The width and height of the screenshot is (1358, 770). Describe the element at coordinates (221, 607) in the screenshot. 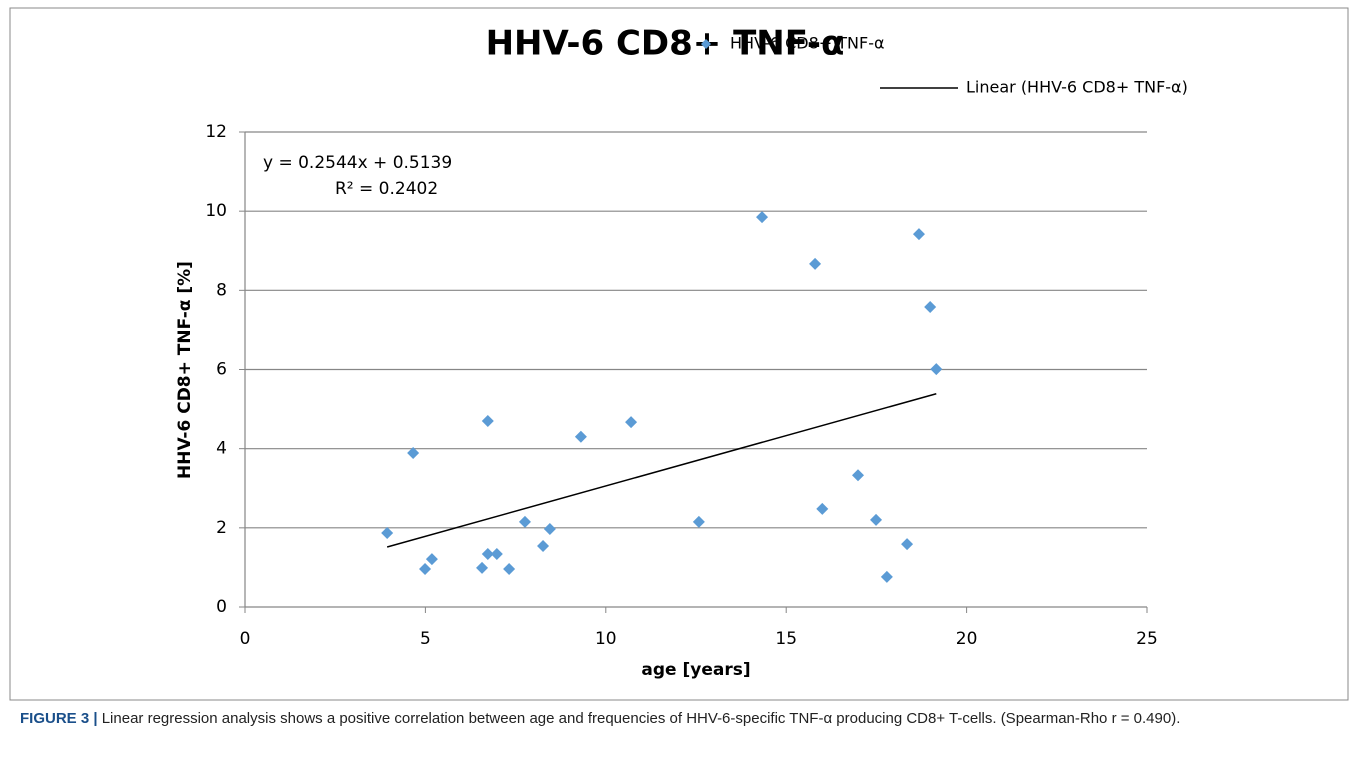

I see `y-tick-label: 0` at that location.